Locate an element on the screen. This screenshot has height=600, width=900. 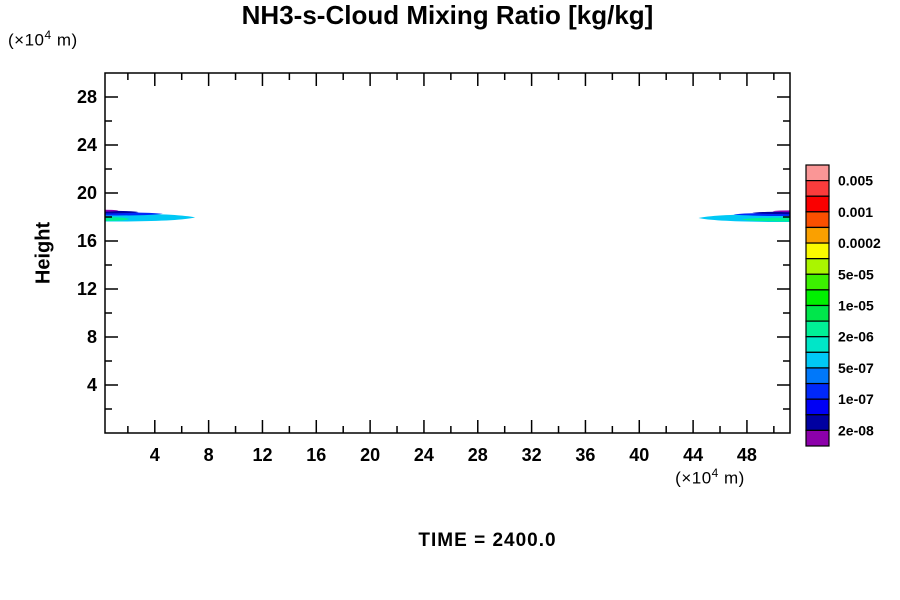
colorbar-label: 0.005 is located at coordinates (855, 181).